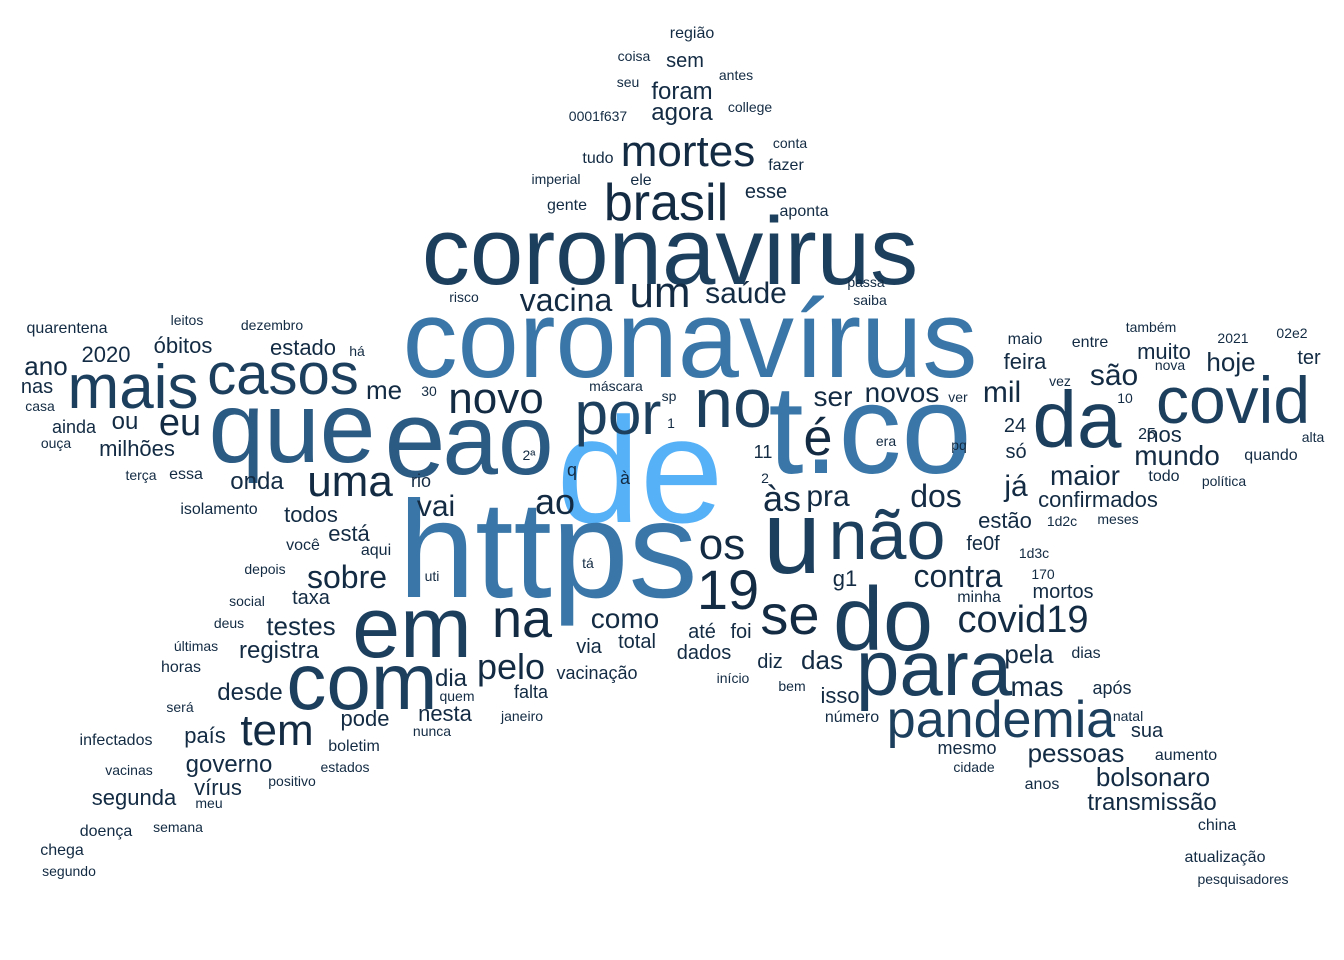 The height and width of the screenshot is (960, 1344). What do you see at coordinates (180, 707) in the screenshot?
I see `word-169: será` at bounding box center [180, 707].